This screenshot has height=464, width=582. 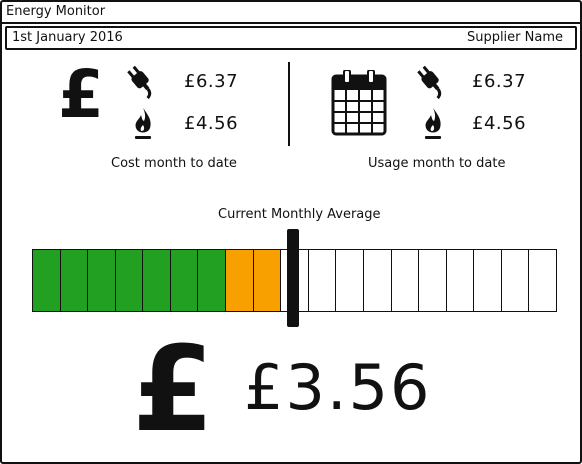 What do you see at coordinates (211, 81) in the screenshot?
I see `cost-electricity-value: £6.37` at bounding box center [211, 81].